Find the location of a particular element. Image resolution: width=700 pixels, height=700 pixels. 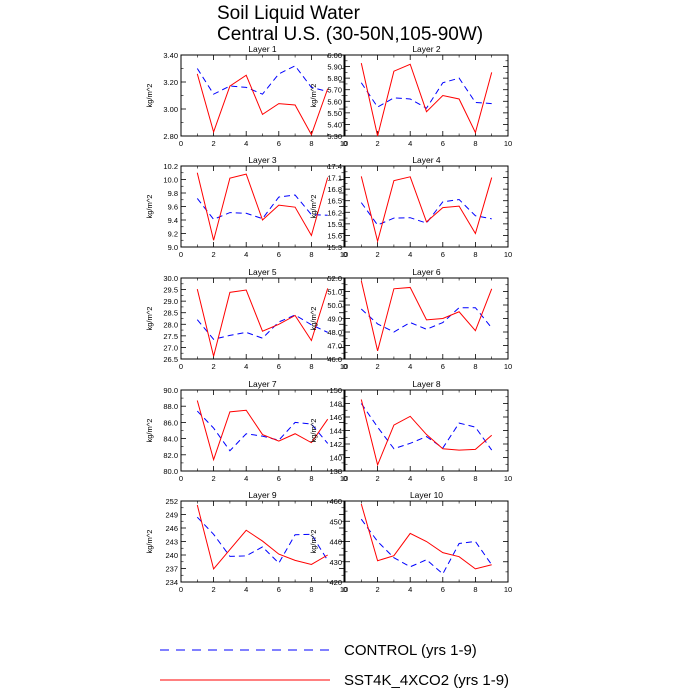

plot-frame is located at coordinates (262, 95).